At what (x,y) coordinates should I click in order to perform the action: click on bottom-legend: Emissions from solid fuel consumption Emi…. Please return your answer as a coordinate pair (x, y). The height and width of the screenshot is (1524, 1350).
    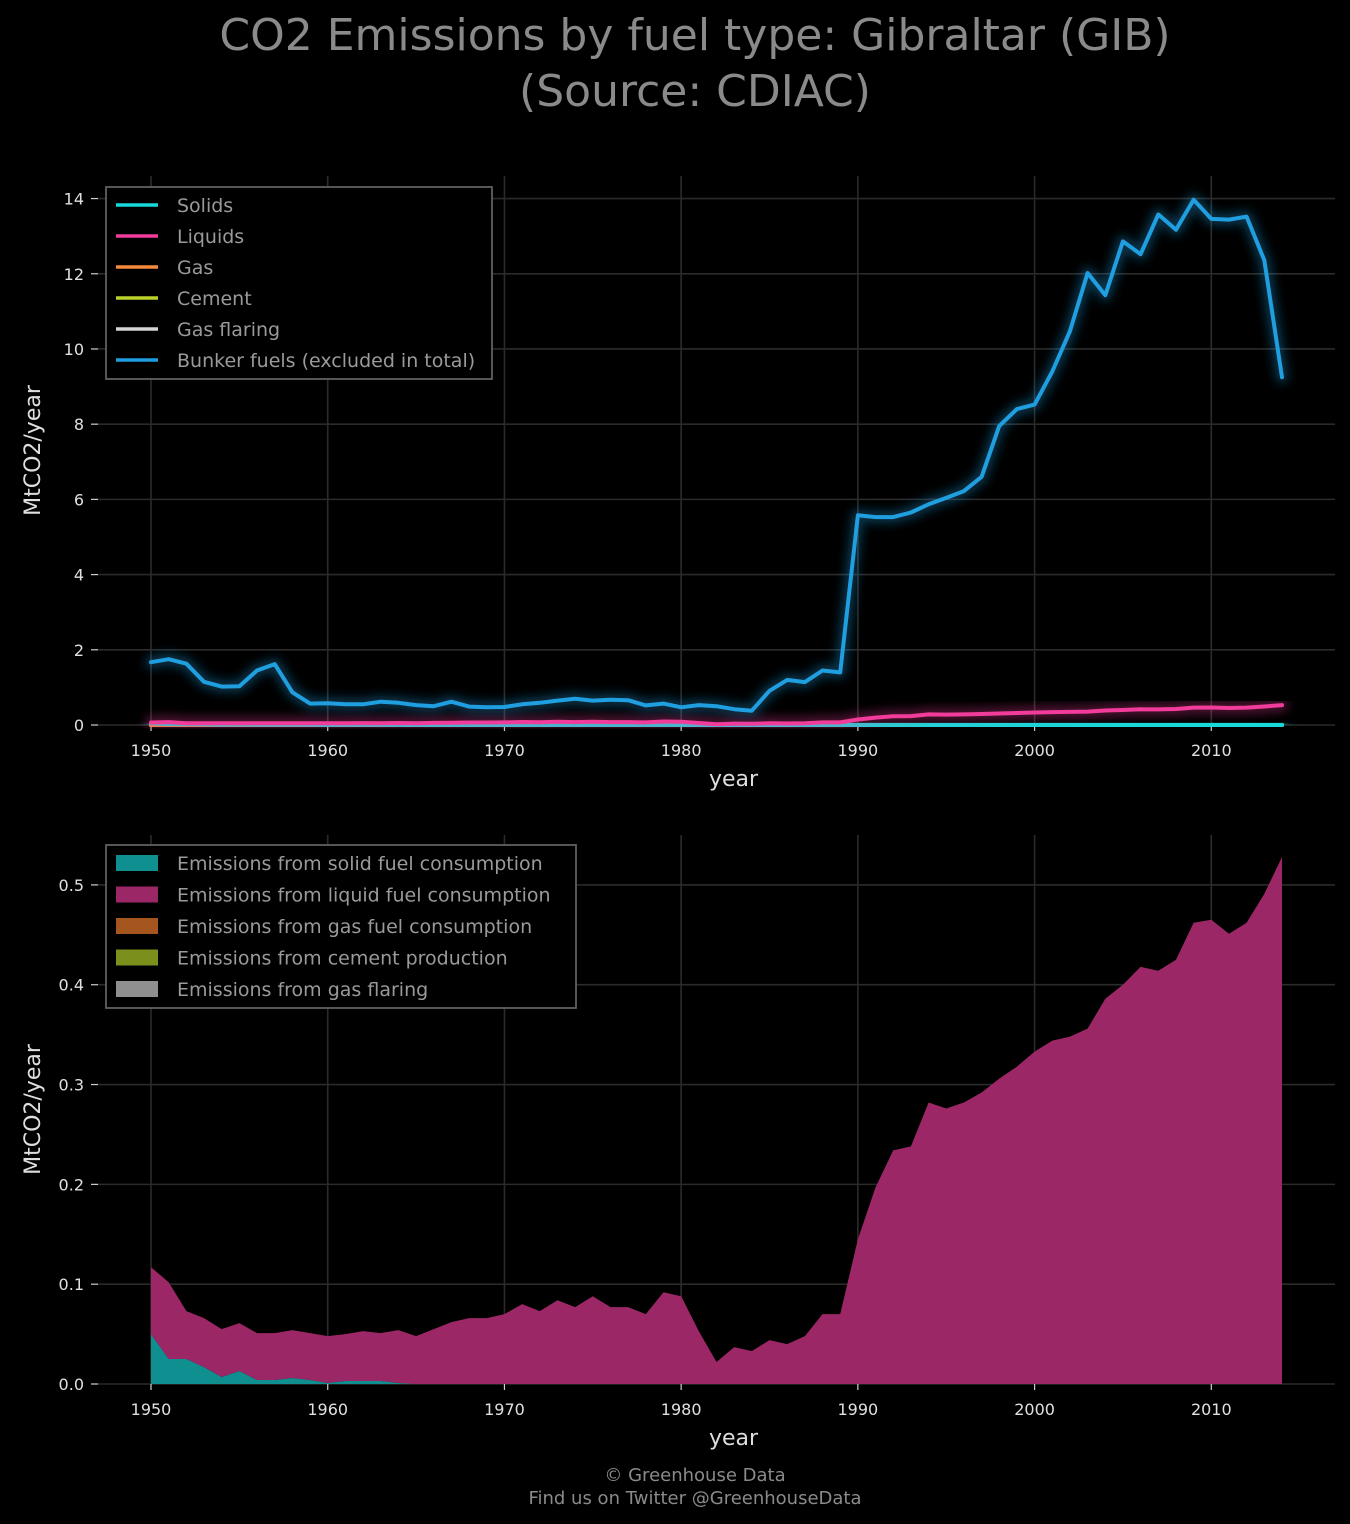
    Looking at the image, I should click on (341, 926).